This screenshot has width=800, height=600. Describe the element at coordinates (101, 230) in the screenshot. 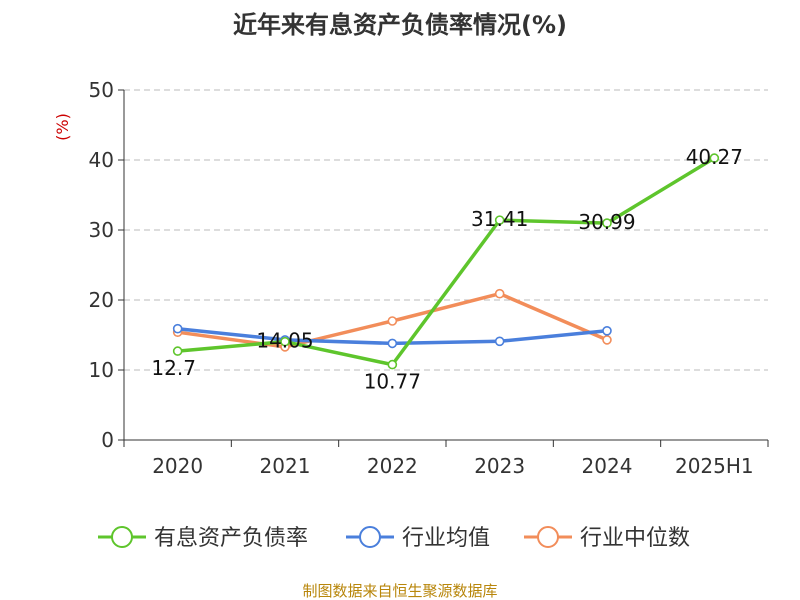

I see `y-tick-label: 30` at that location.